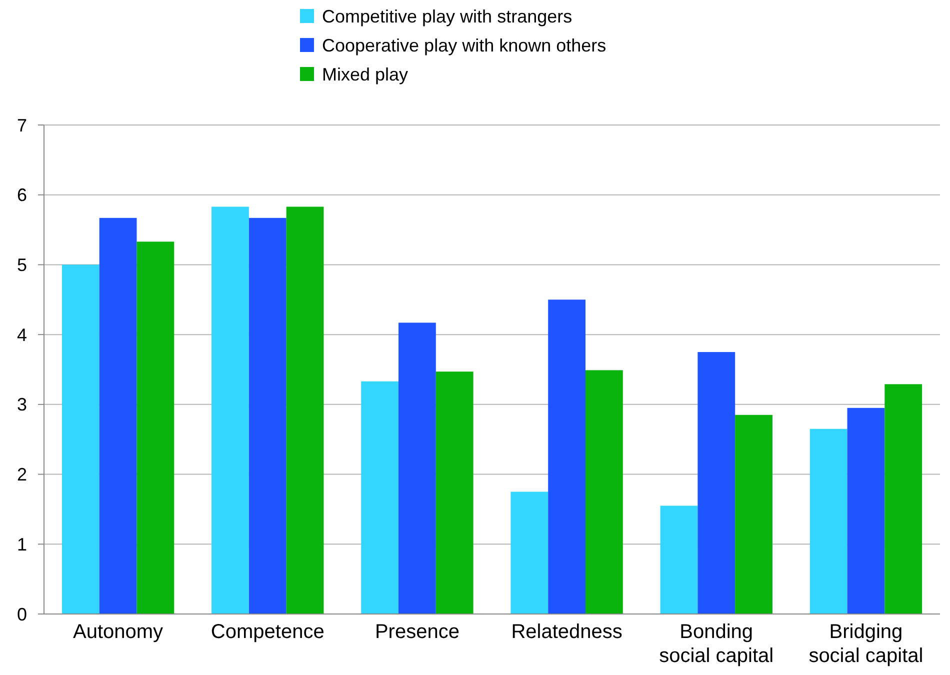  Describe the element at coordinates (22, 404) in the screenshot. I see `y-tick-label: 3` at that location.